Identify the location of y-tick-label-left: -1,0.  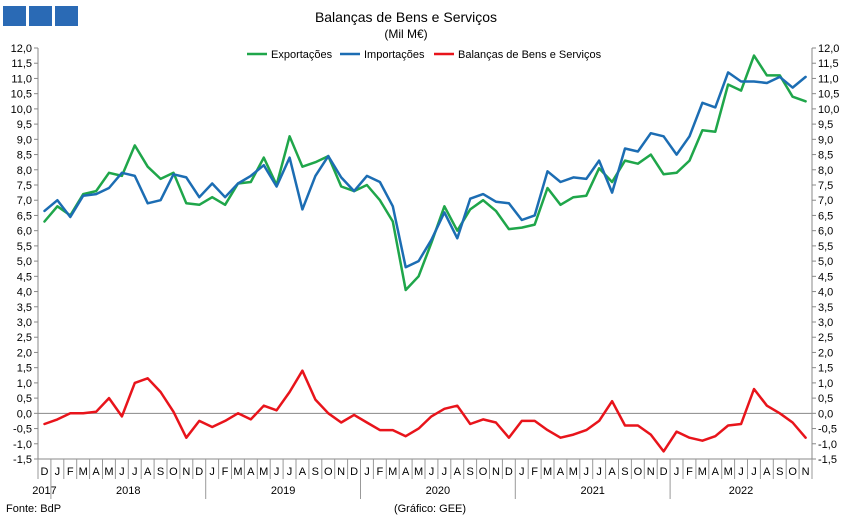
(22, 445).